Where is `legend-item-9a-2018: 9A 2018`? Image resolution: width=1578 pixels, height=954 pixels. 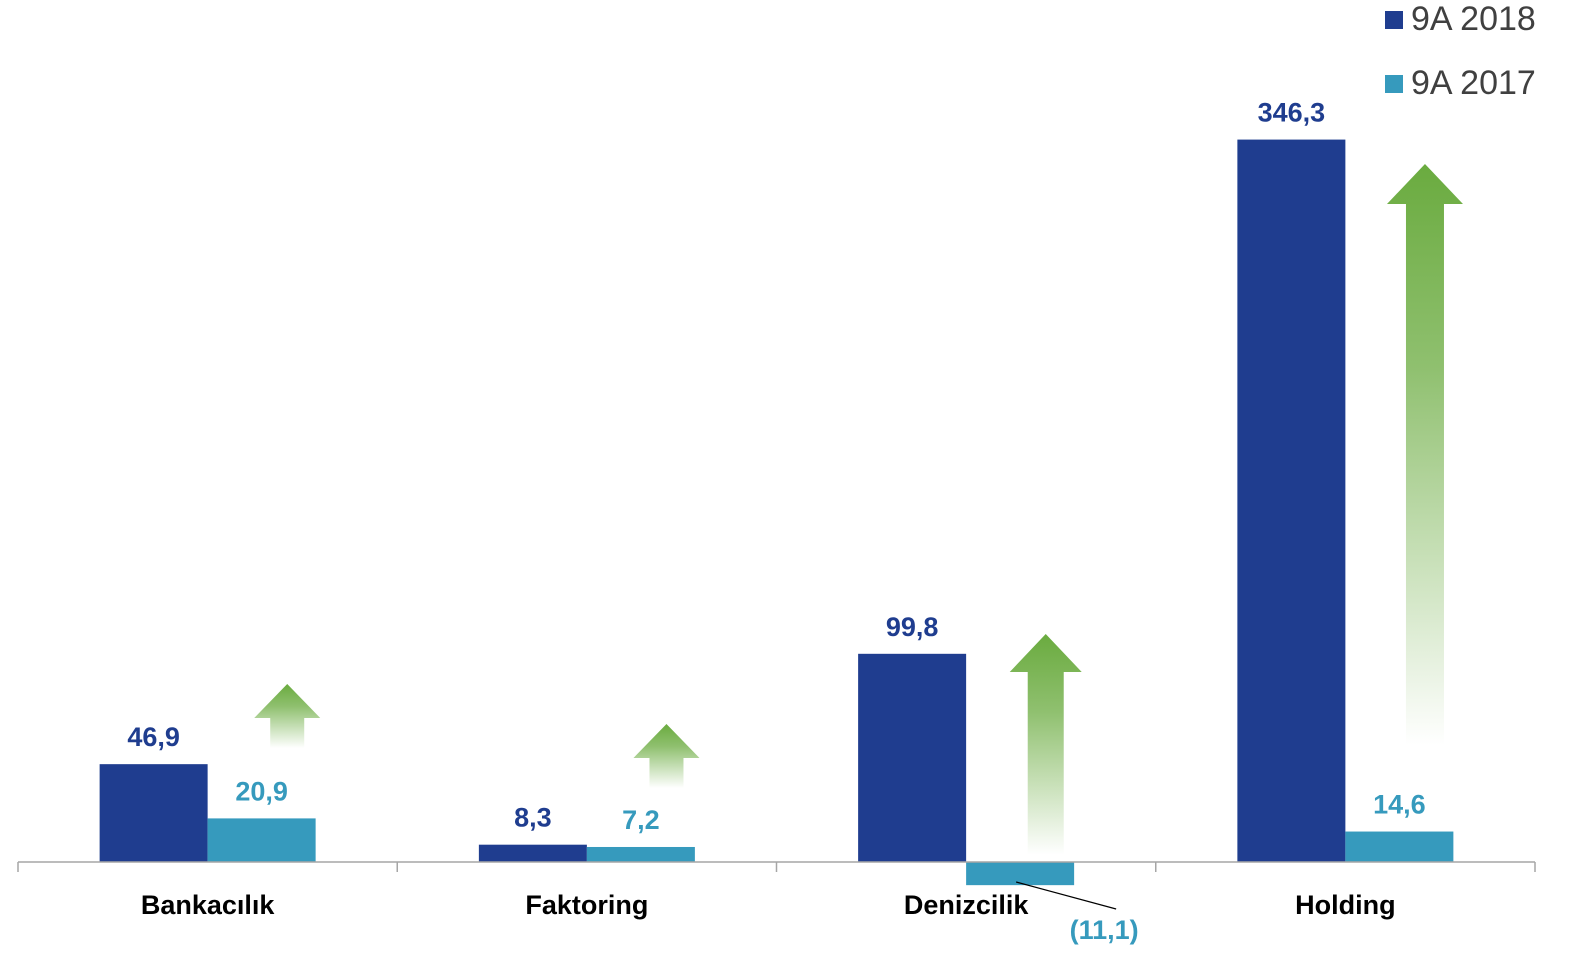
legend-item-9a-2018: 9A 2018 is located at coordinates (1460, 19).